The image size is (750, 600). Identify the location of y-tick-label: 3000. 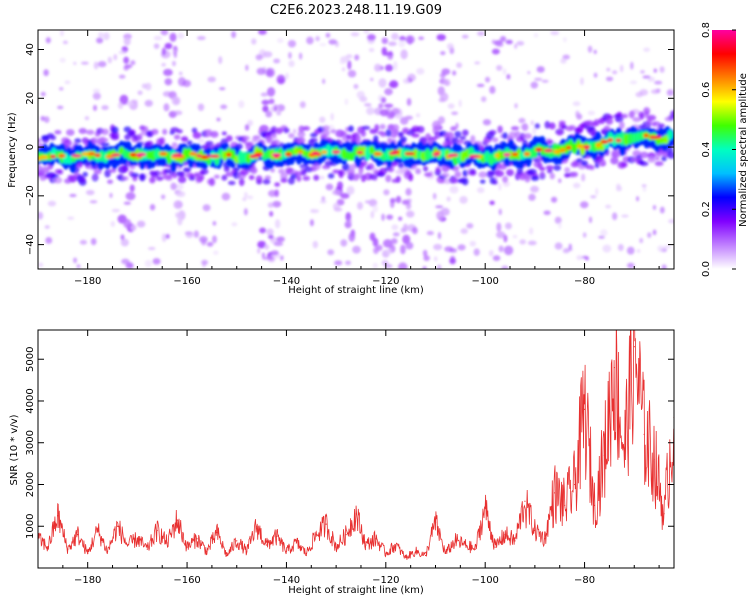
(30, 442).